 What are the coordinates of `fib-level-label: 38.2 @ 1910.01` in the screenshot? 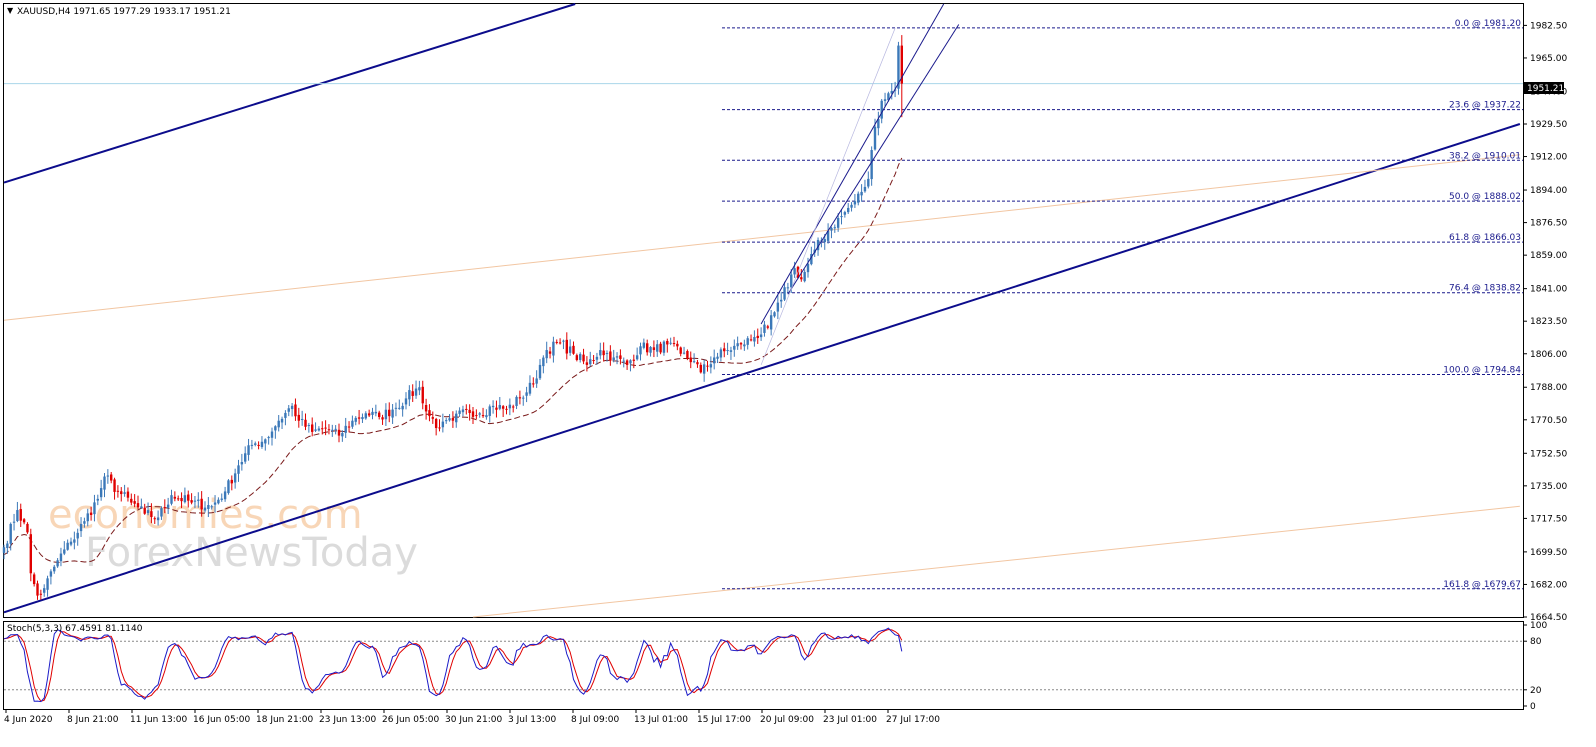 It's located at (1485, 156).